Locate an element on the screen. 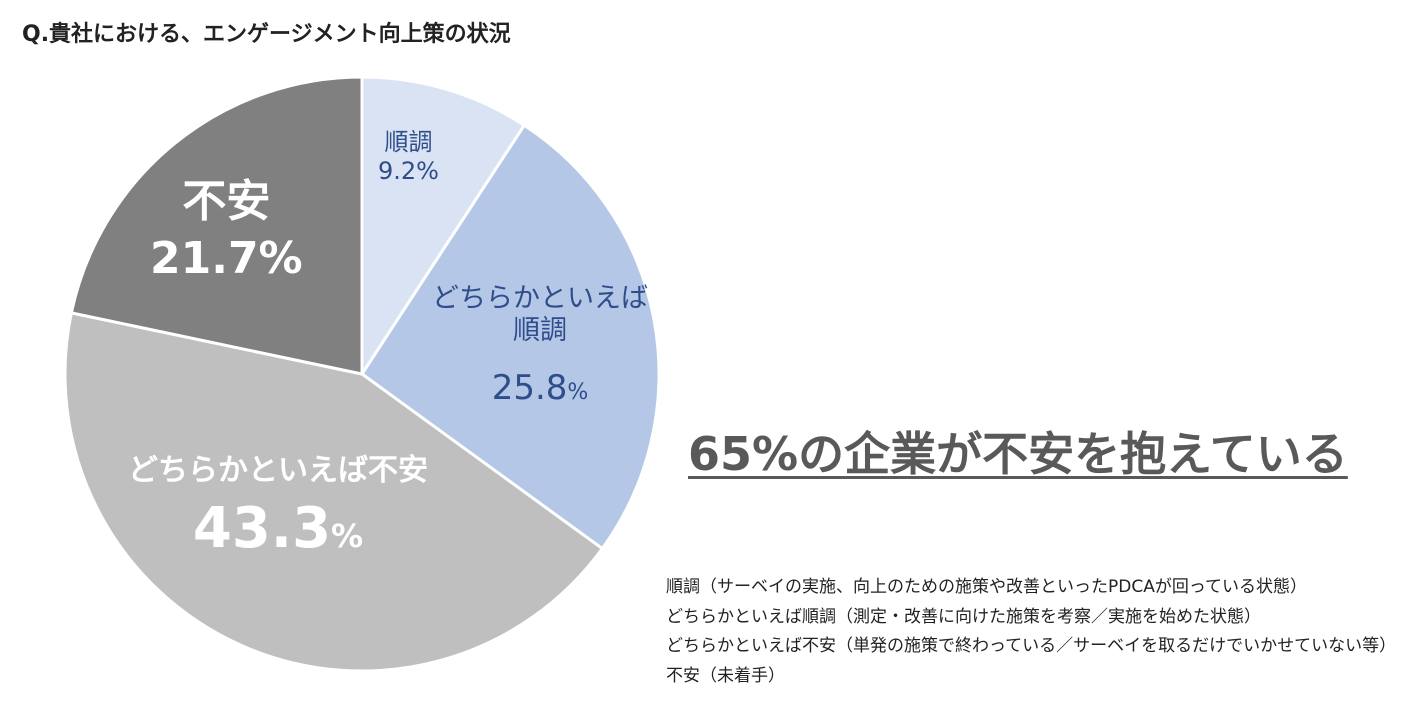 Image resolution: width=1409 pixels, height=718 pixels. pie-slice-anxious is located at coordinates (216, 225).